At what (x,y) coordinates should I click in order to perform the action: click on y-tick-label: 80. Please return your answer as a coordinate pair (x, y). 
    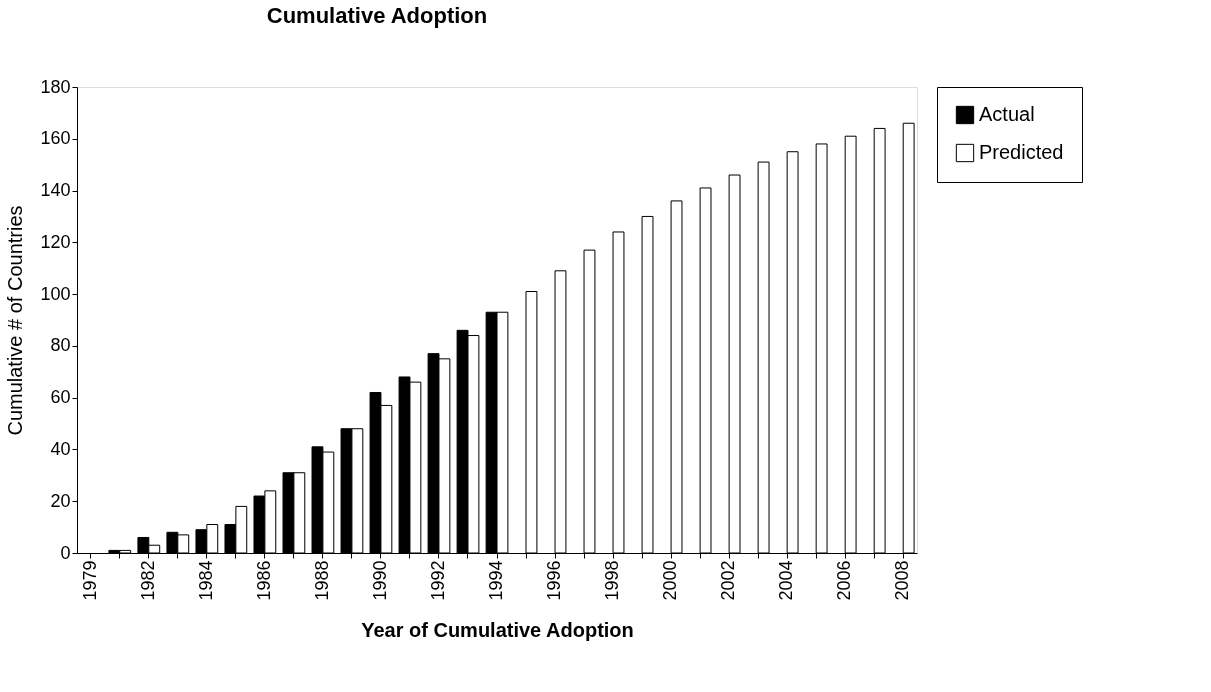
    Looking at the image, I should click on (60, 345).